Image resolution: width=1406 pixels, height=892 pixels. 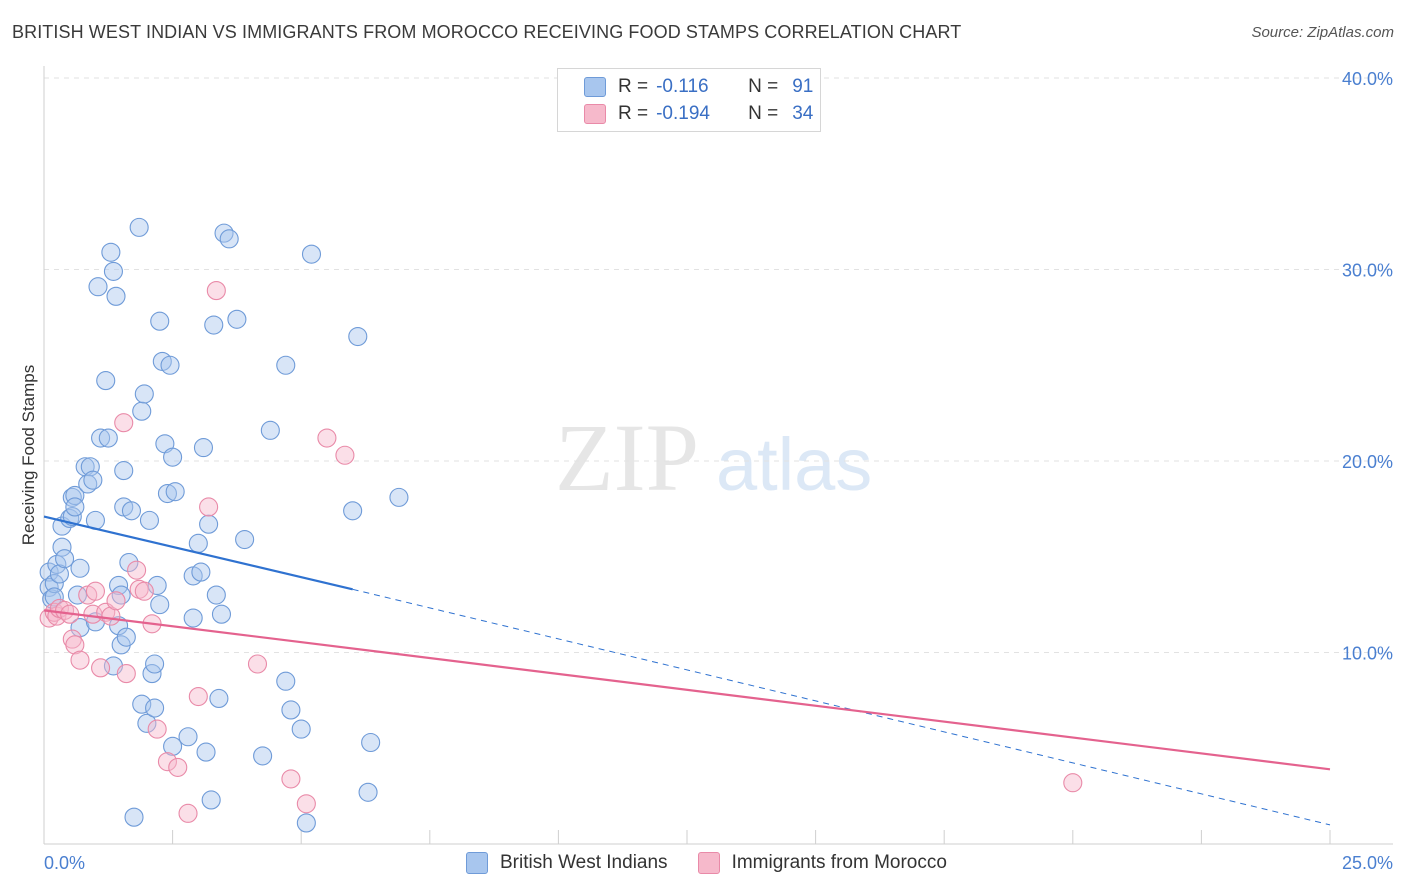 What do you see at coordinates (64, 863) in the screenshot?
I see `x-tick-label-min: 0.0%` at bounding box center [64, 863].